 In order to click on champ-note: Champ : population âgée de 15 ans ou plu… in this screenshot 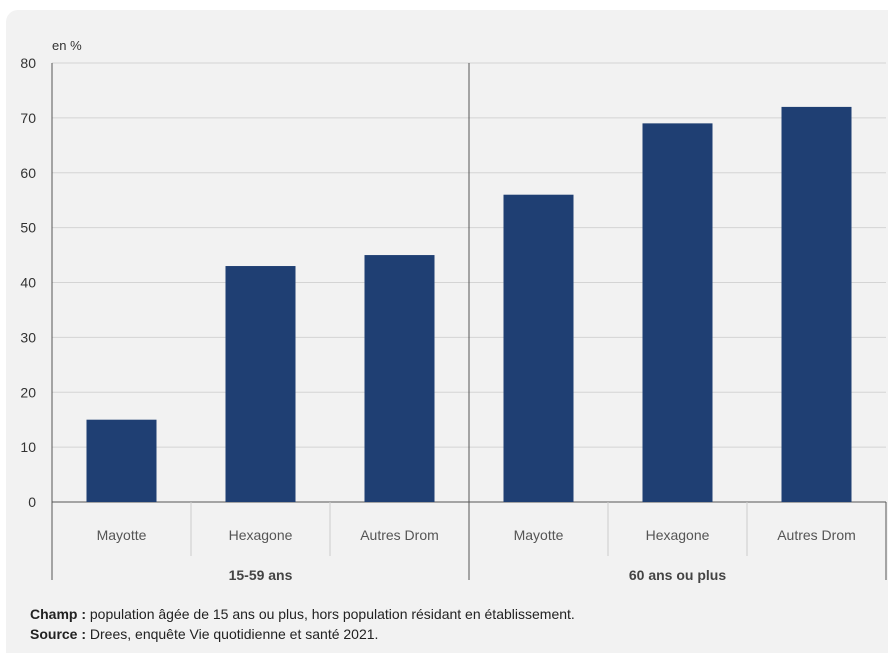, I will do `click(302, 614)`.